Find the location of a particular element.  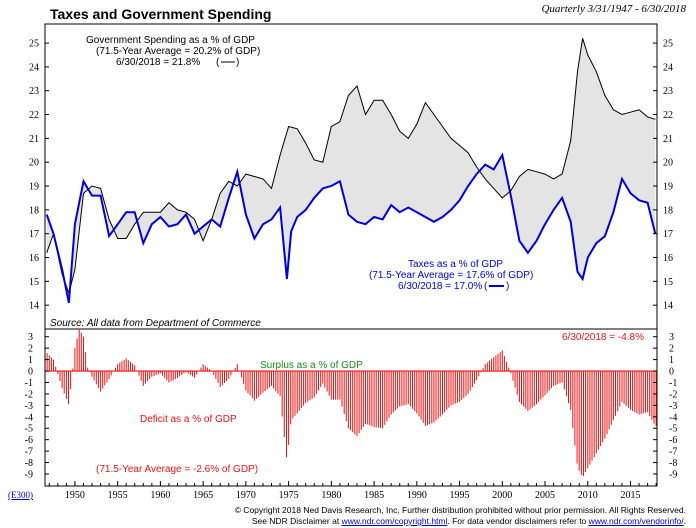

x-tick-label: 1970 is located at coordinates (246, 495).